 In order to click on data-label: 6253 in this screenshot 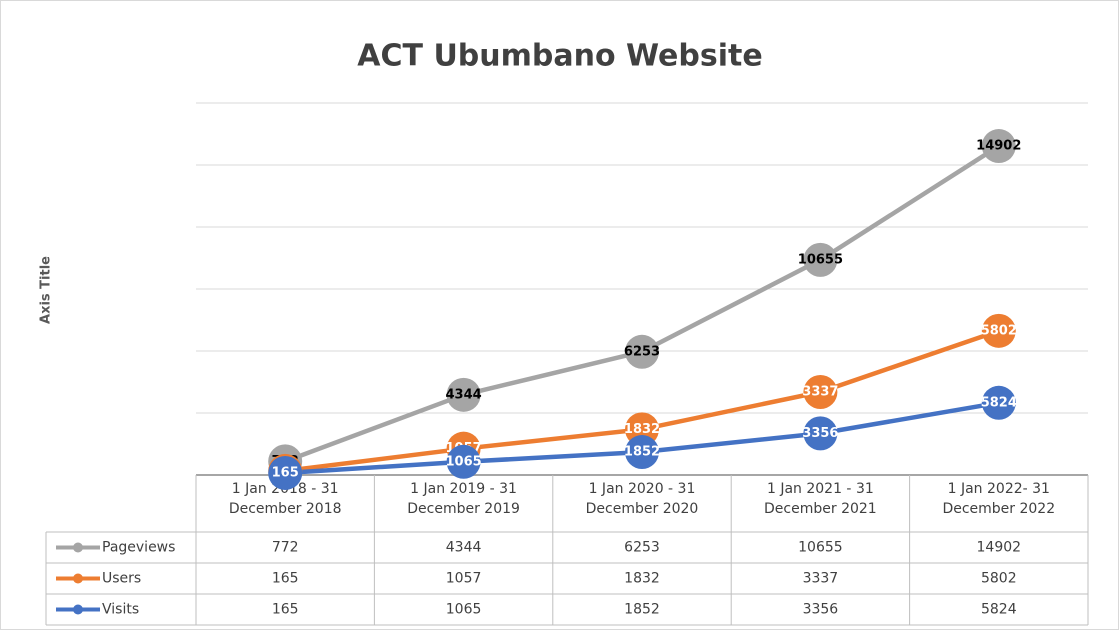, I will do `click(642, 351)`.